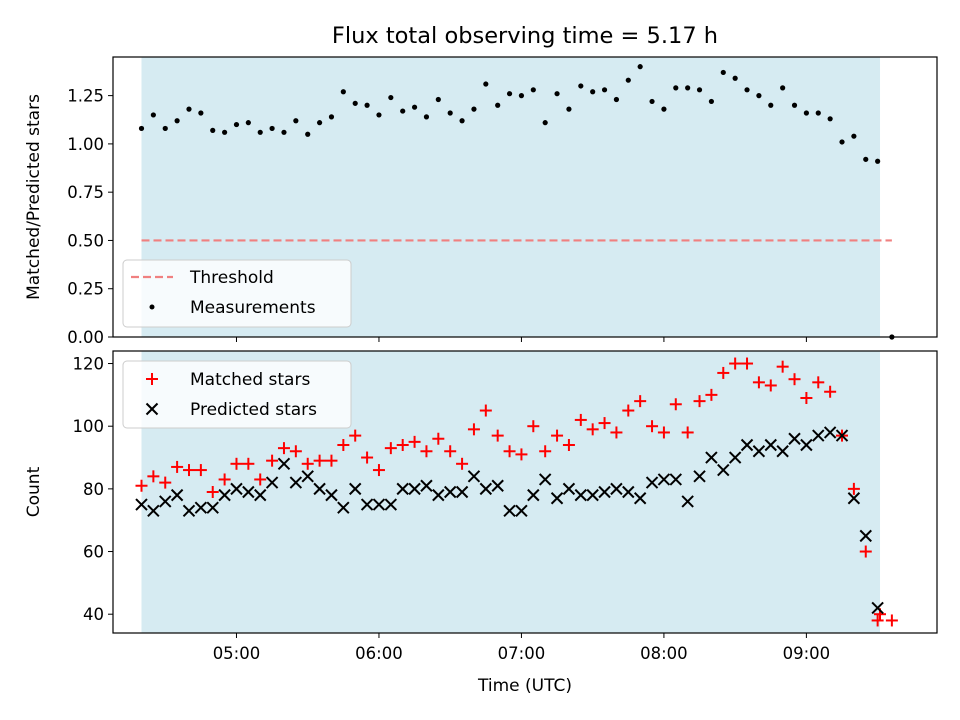 The width and height of the screenshot is (960, 720). I want to click on x-tick-label: 09:00, so click(807, 653).